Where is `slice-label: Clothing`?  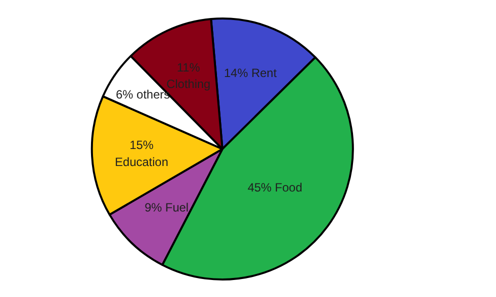
slice-label: Clothing is located at coordinates (188, 84).